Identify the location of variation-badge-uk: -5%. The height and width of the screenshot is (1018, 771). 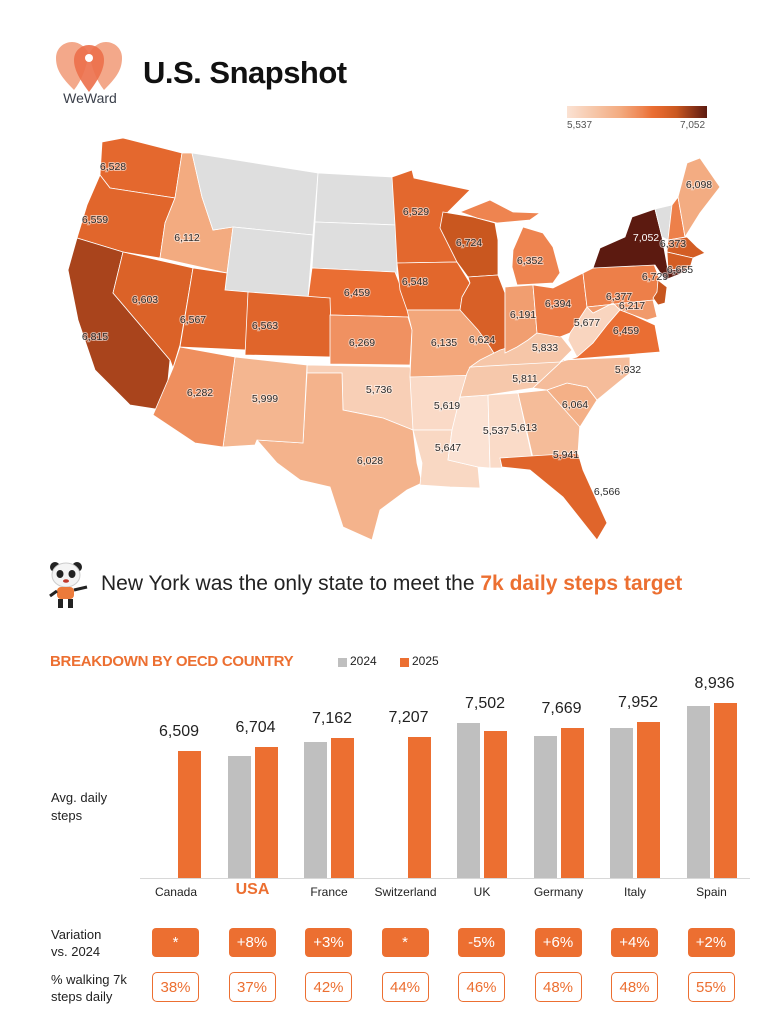
(481, 942).